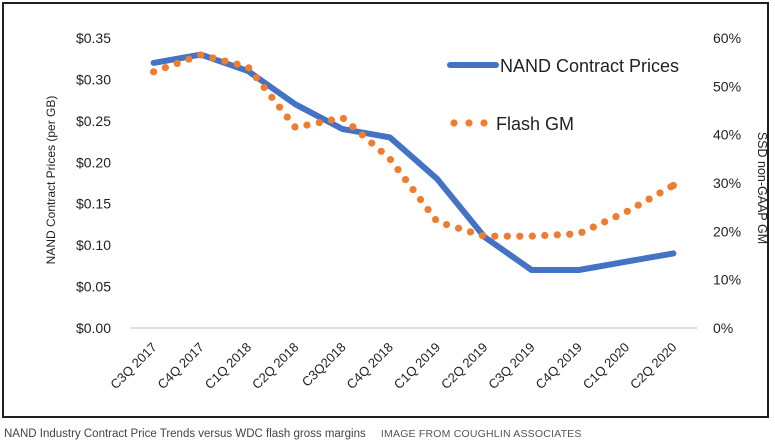  I want to click on x-tick-label: C2Q 2018, so click(275, 366).